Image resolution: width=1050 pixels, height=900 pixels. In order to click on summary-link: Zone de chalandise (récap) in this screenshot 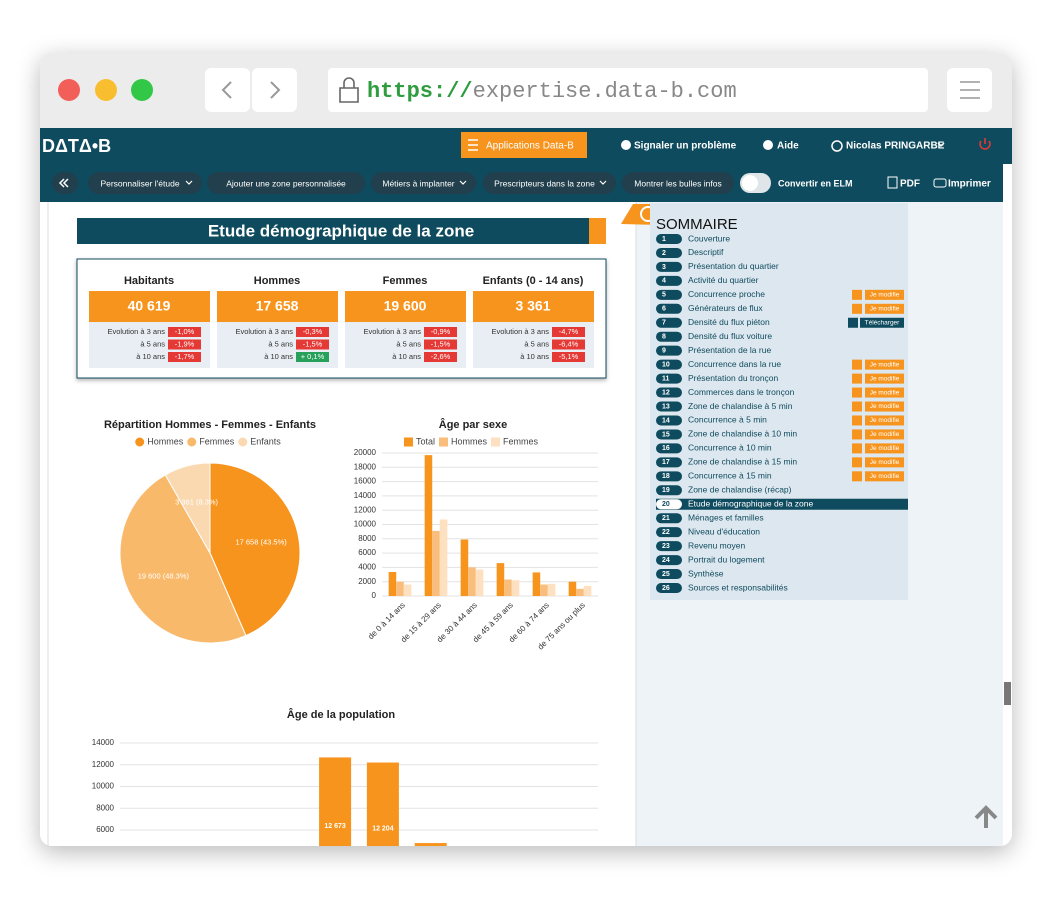, I will do `click(740, 490)`.